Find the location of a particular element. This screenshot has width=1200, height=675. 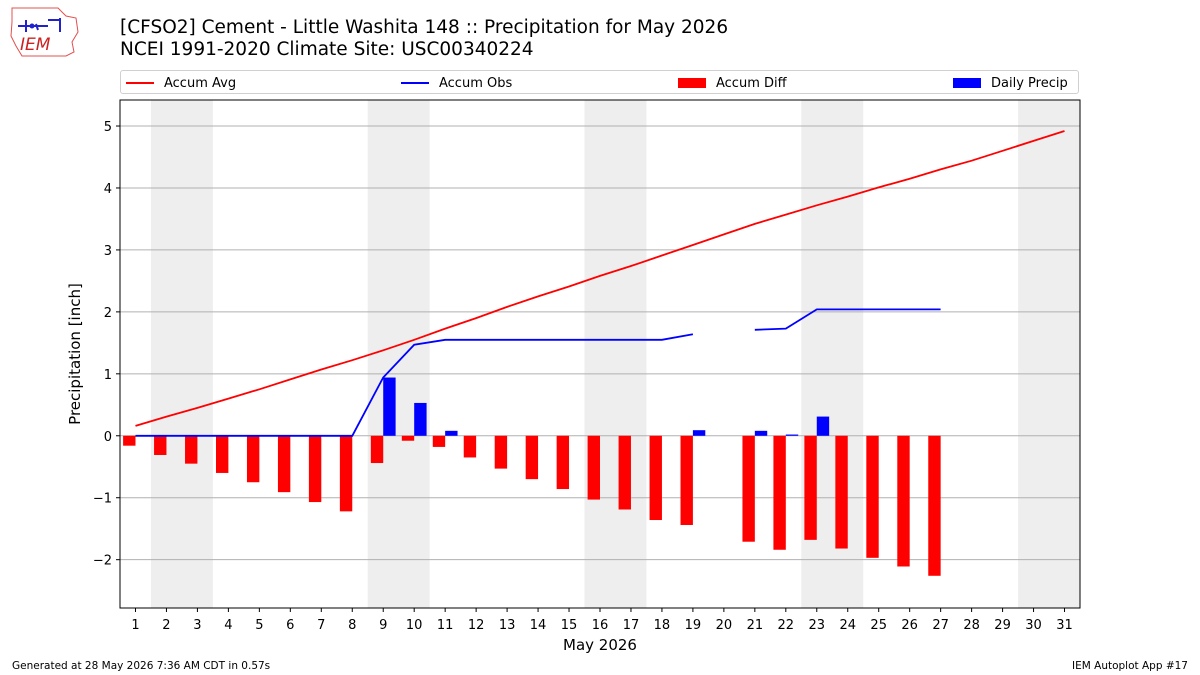

x-tick-label: 18 is located at coordinates (662, 625).